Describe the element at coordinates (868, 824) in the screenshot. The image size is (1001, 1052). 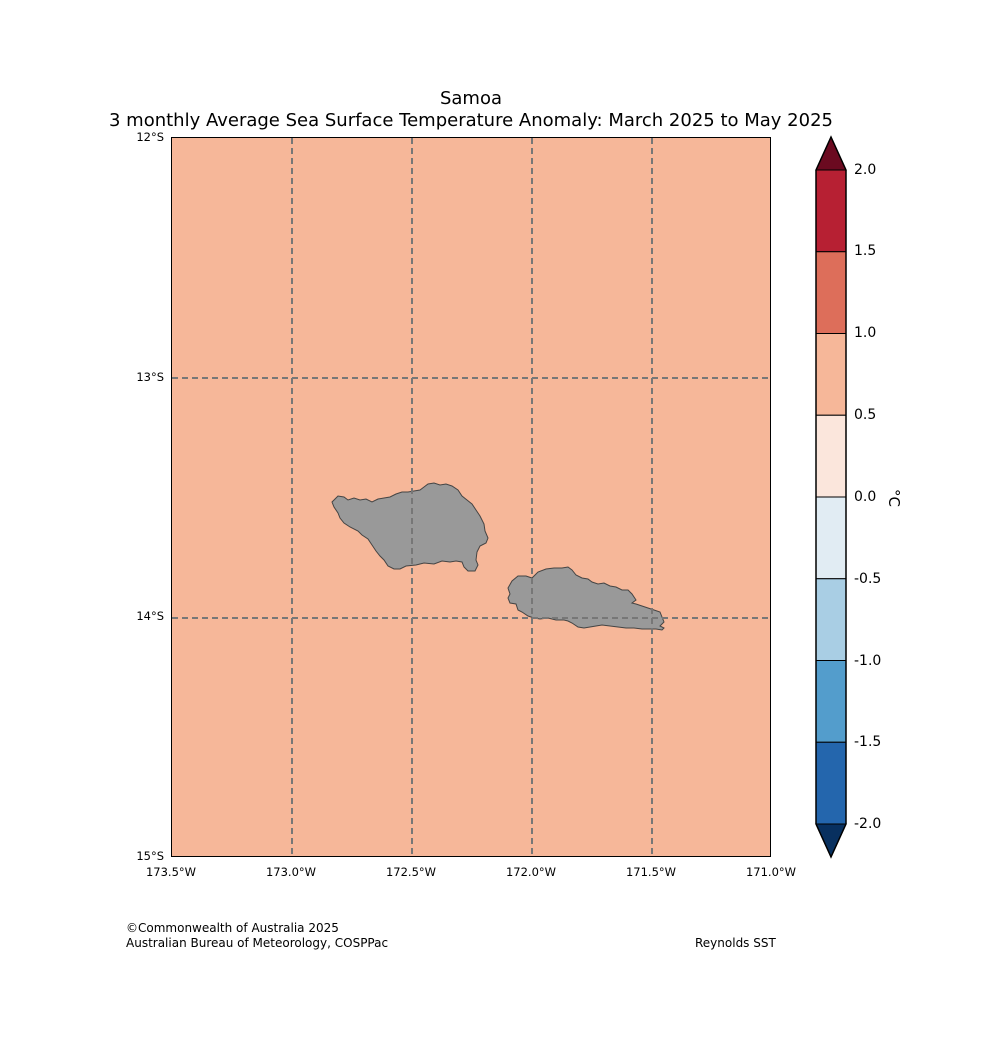
I see `colorbar-tick-neg-2-0: -2.0` at that location.